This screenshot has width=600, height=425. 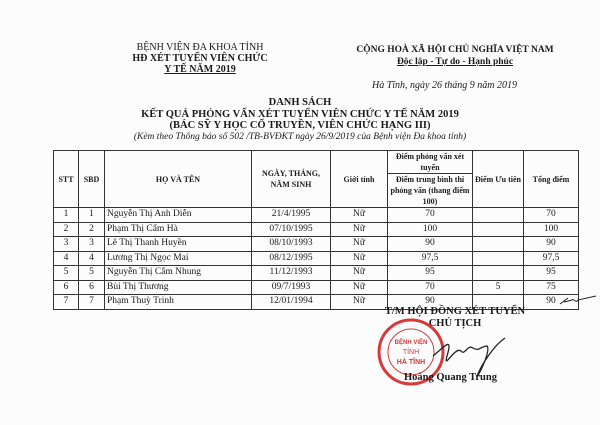 What do you see at coordinates (411, 342) in the screenshot?
I see `svg-text: BỆNH VIỆN` at bounding box center [411, 342].